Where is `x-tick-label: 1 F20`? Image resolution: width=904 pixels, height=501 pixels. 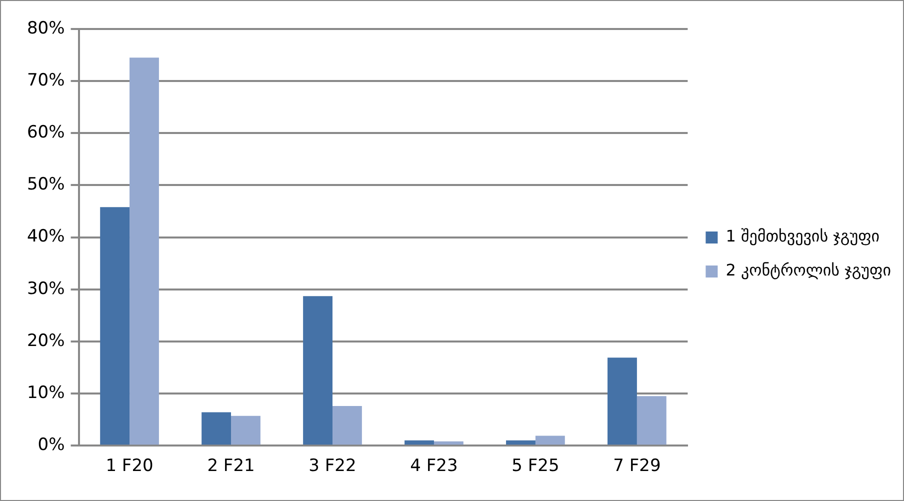 x-tick-label: 1 F20 is located at coordinates (130, 466).